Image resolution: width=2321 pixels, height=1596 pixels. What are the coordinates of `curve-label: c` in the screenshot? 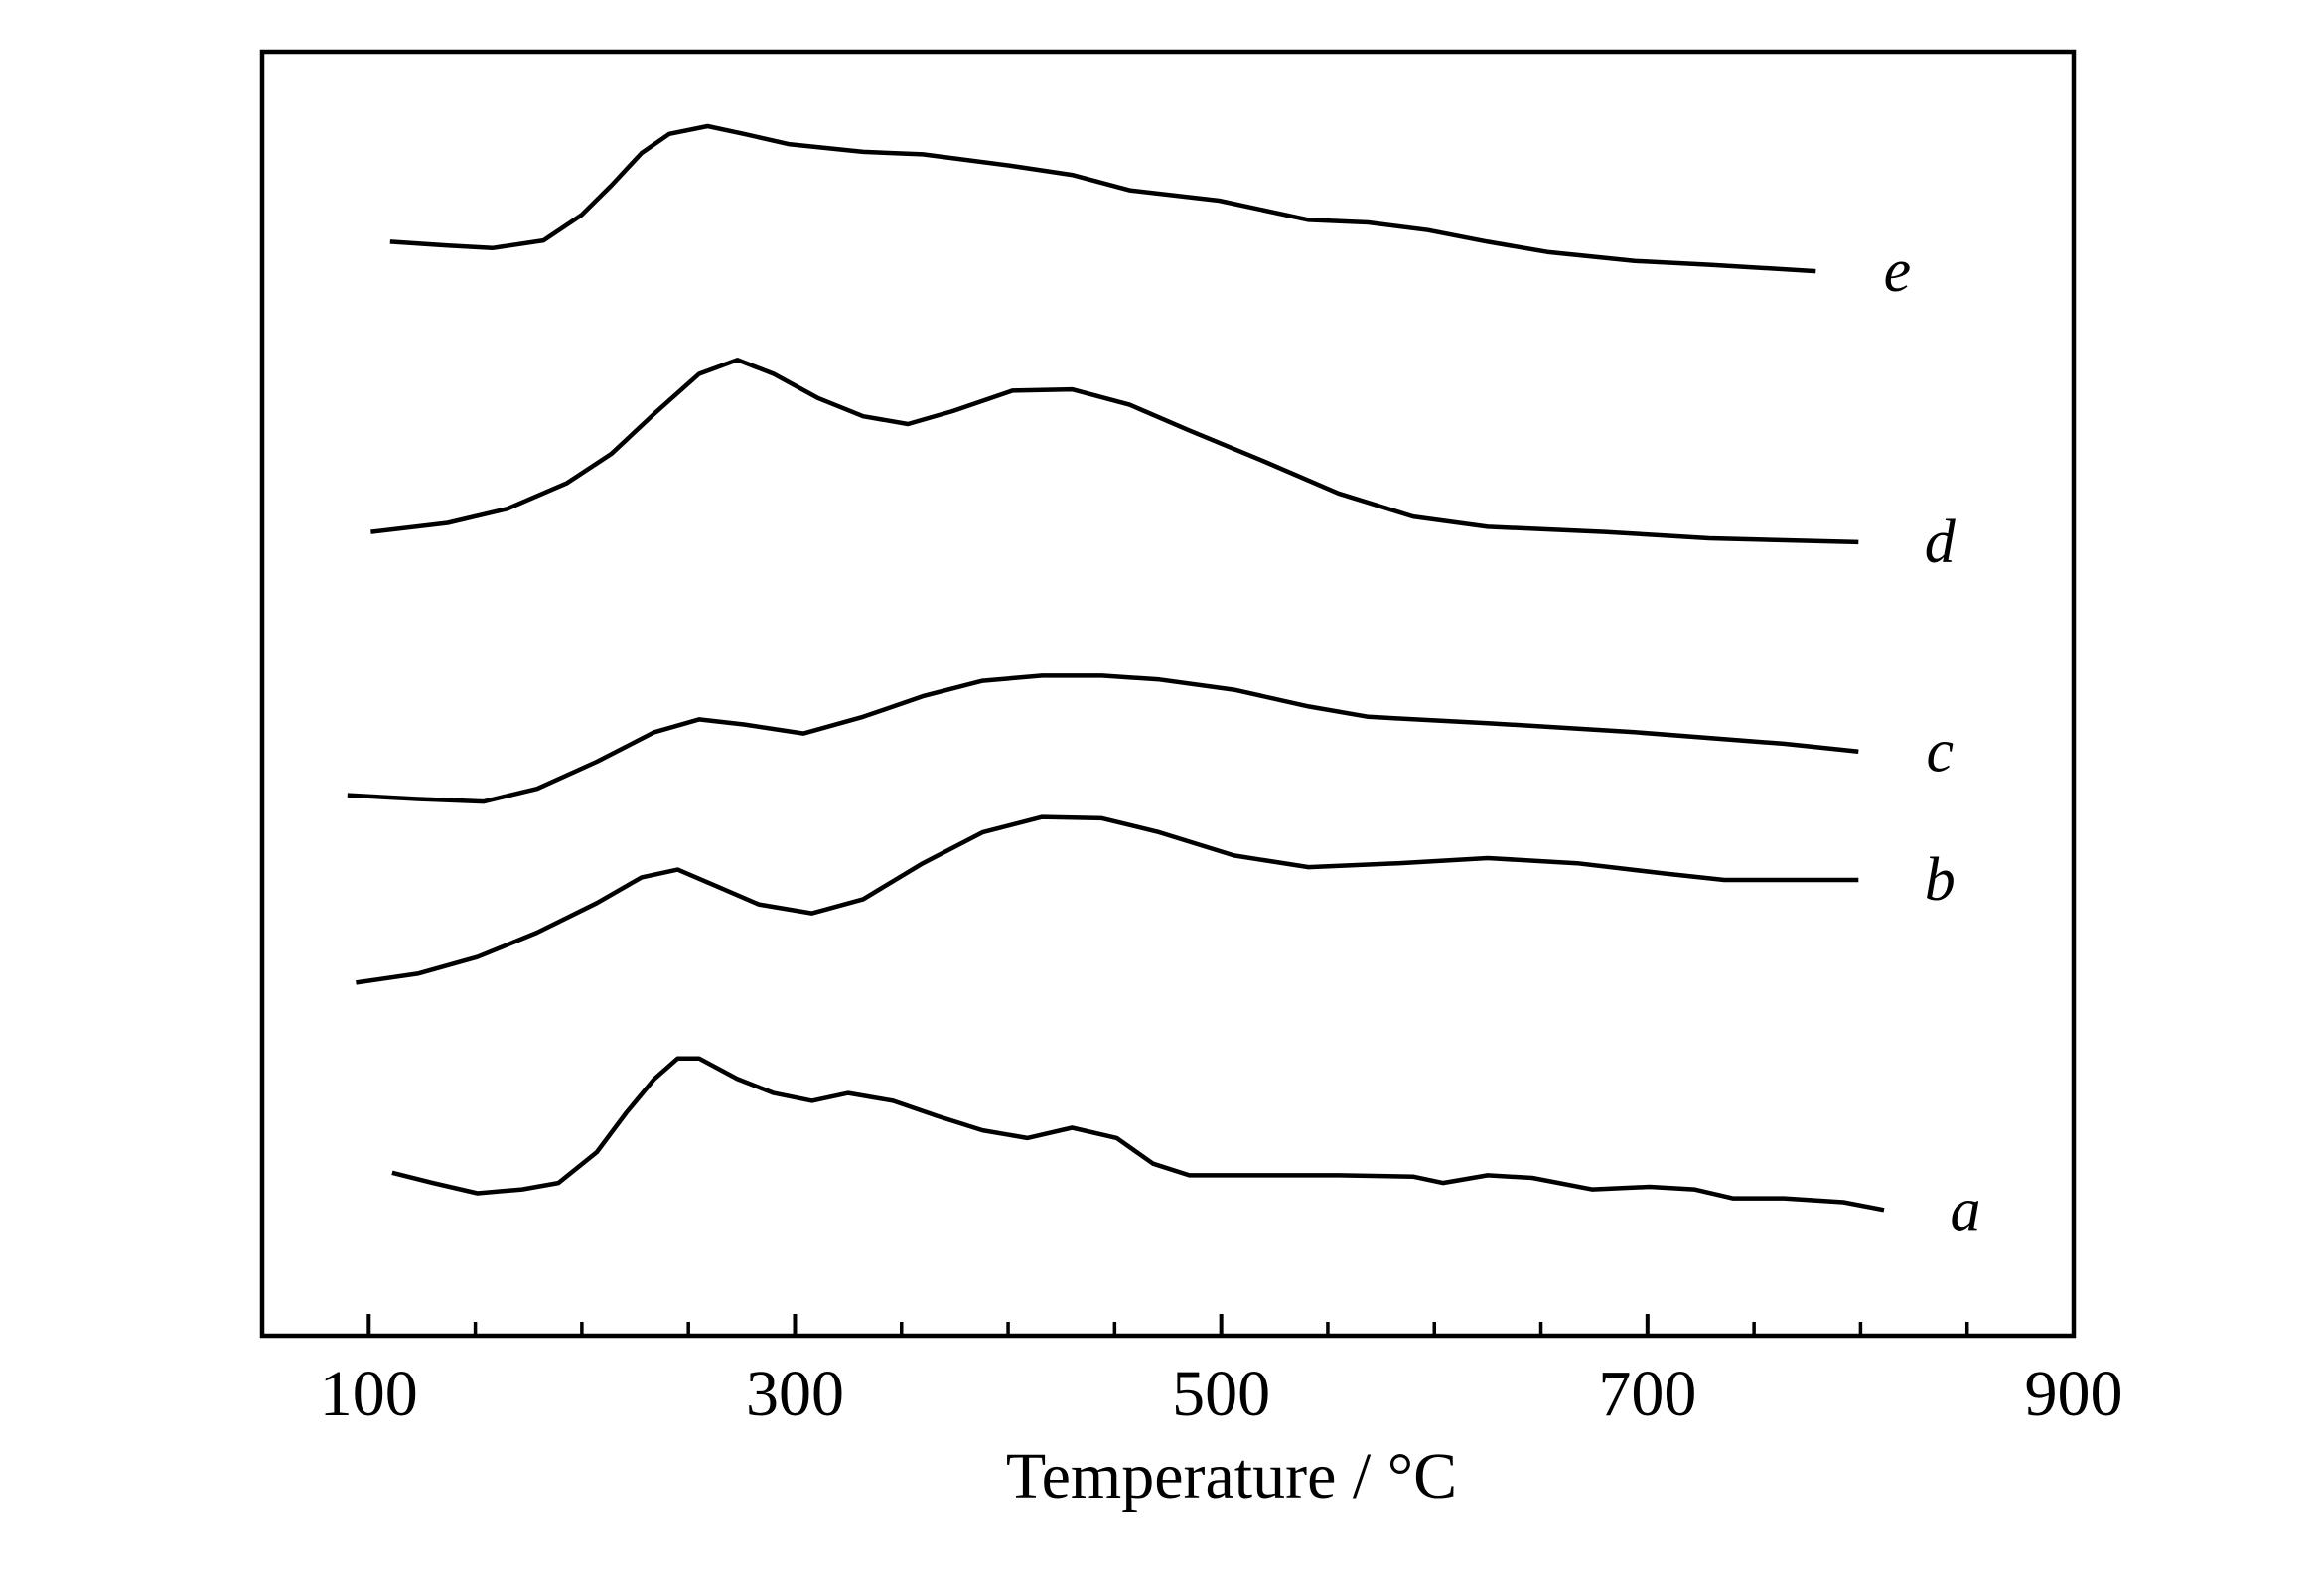 It's located at (1941, 752).